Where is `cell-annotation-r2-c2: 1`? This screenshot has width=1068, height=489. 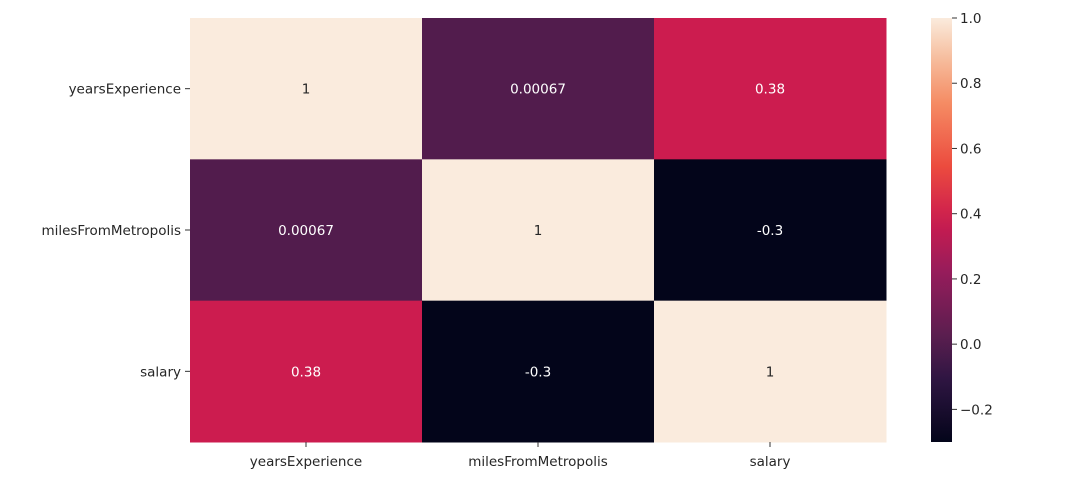 cell-annotation-r2-c2: 1 is located at coordinates (770, 372).